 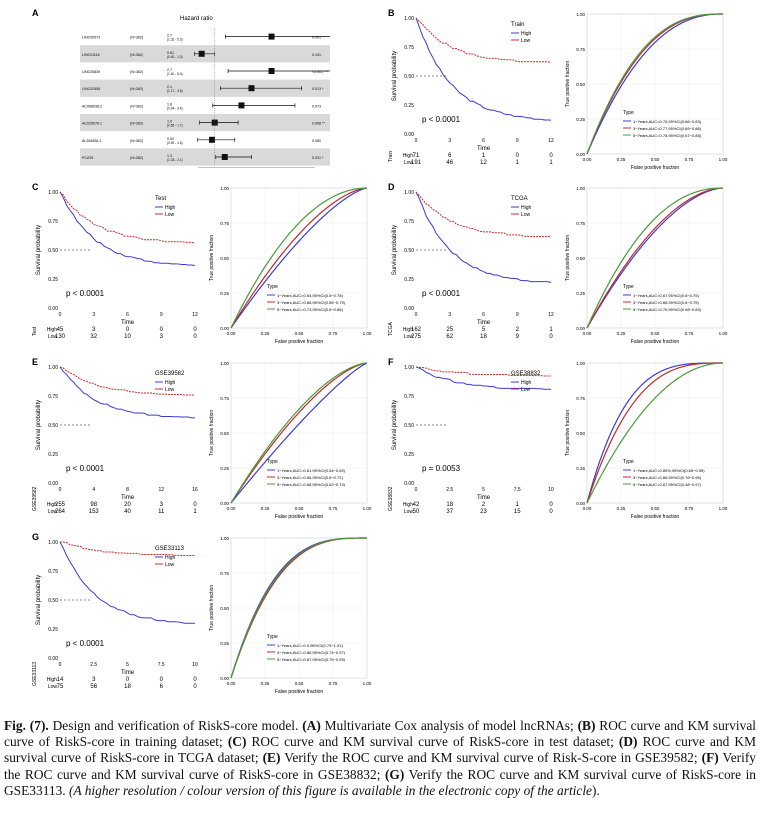 What do you see at coordinates (518, 337) in the screenshot?
I see `risk-count-low: 9` at bounding box center [518, 337].